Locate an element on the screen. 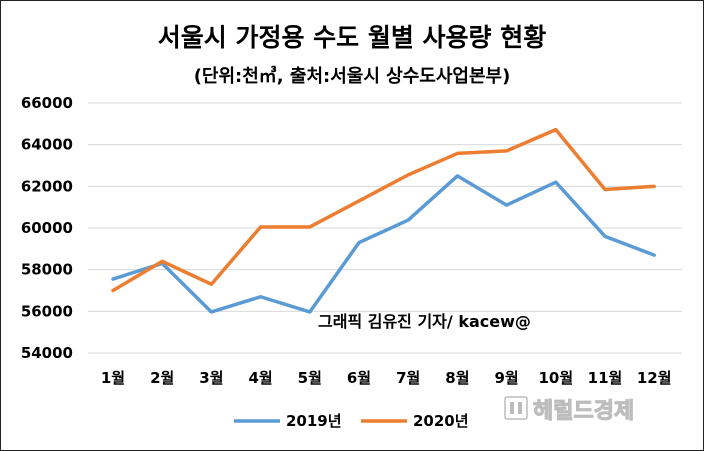  y-tick-label: 54000 is located at coordinates (47, 353).